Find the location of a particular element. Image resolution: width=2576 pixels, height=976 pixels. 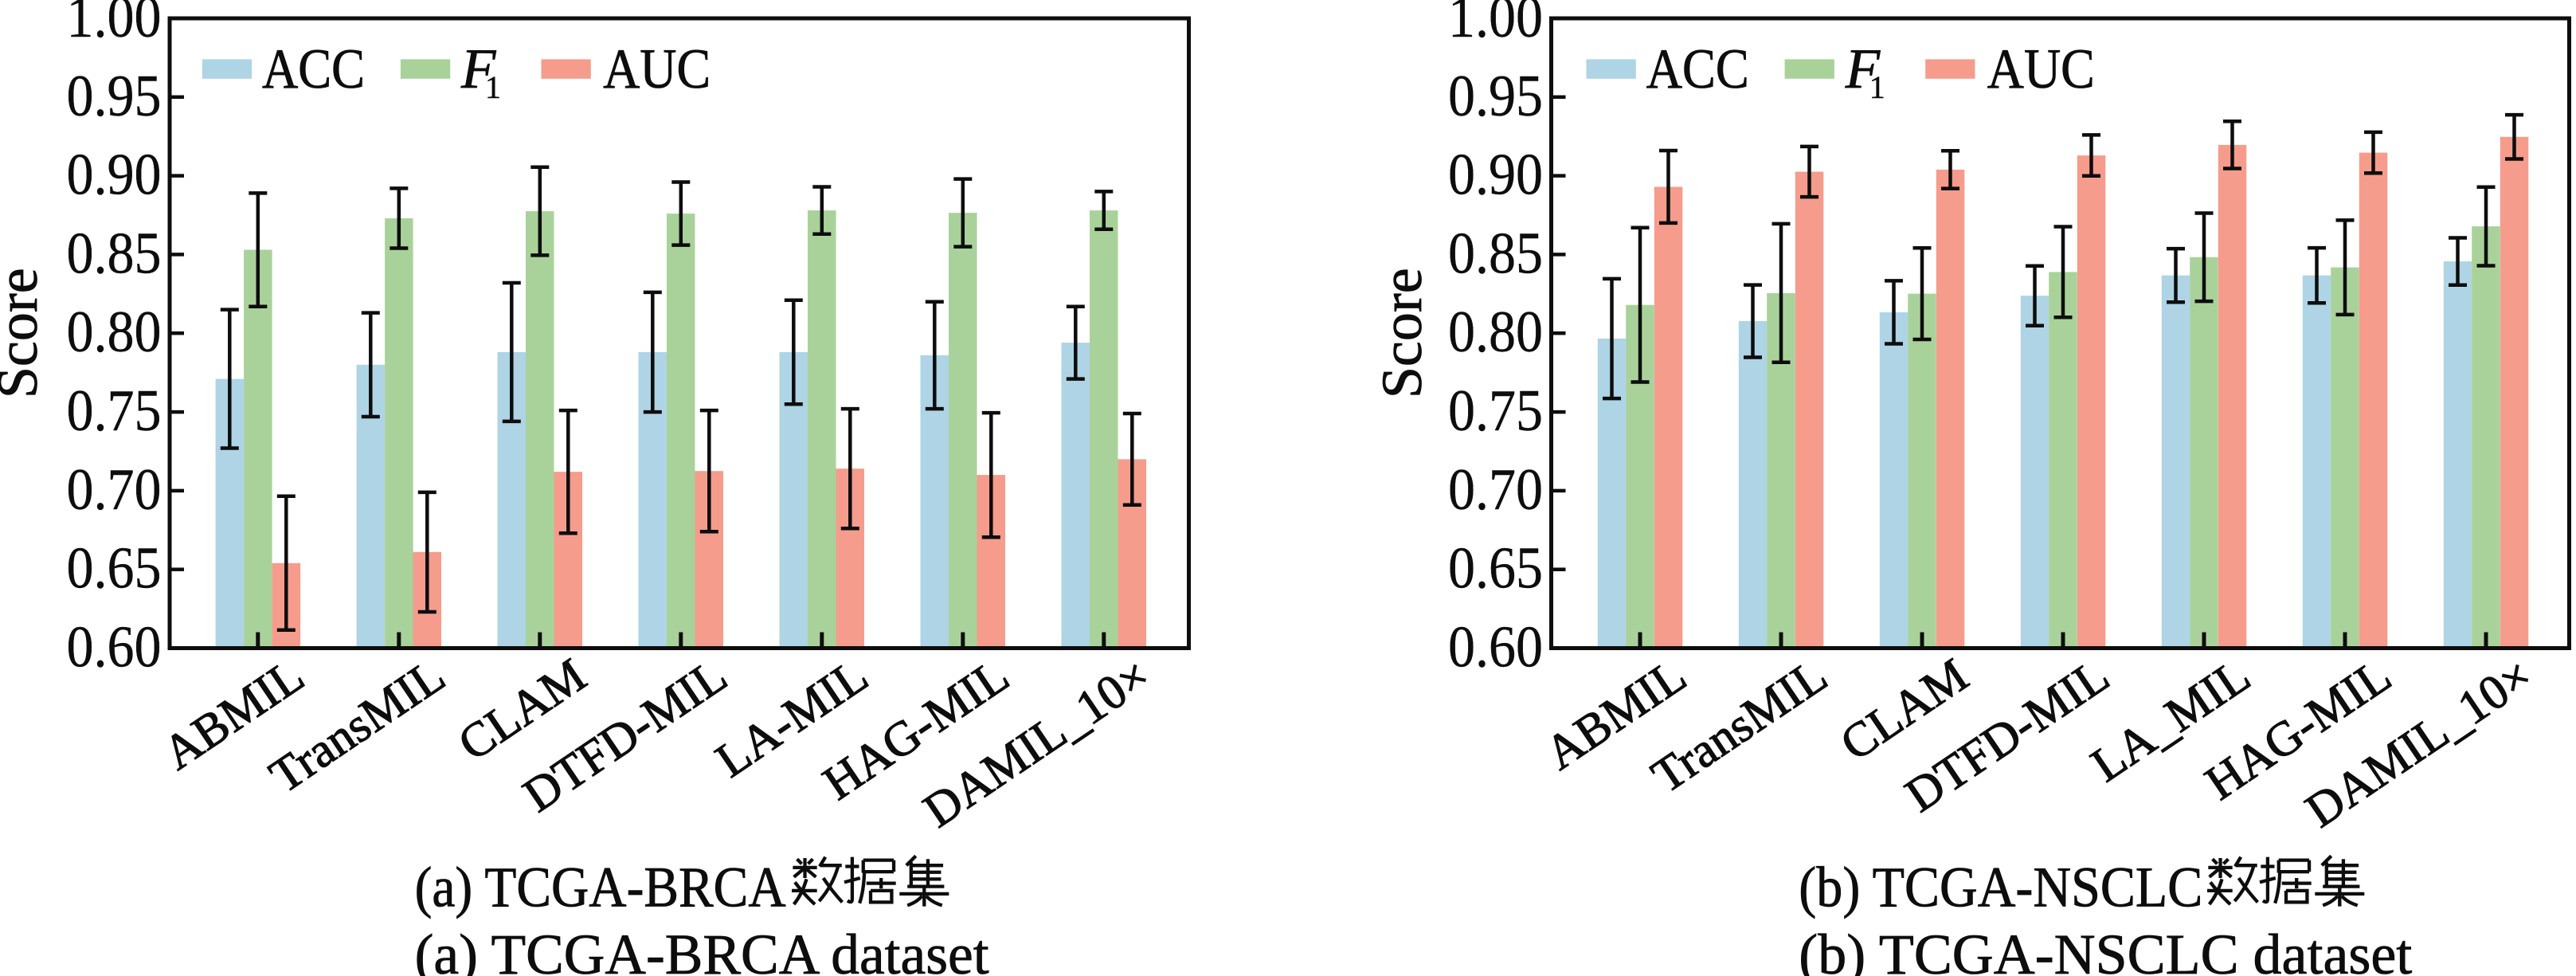

svg-text: (b) TCGA-NSCLC dataset is located at coordinates (2105, 949).